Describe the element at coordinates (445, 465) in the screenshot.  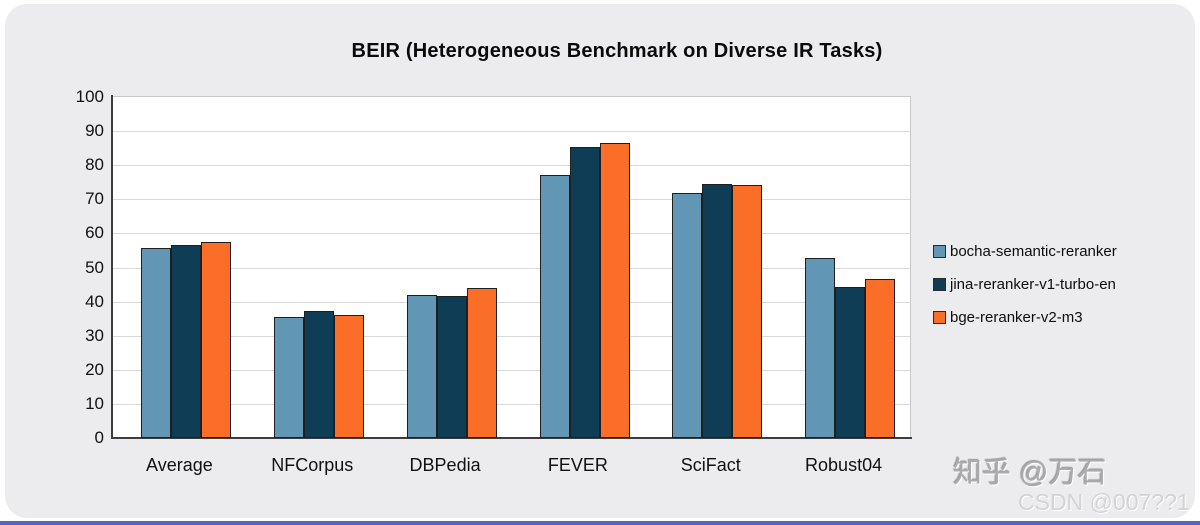
I see `x-tick-label-DBPedia: DBPedia` at that location.